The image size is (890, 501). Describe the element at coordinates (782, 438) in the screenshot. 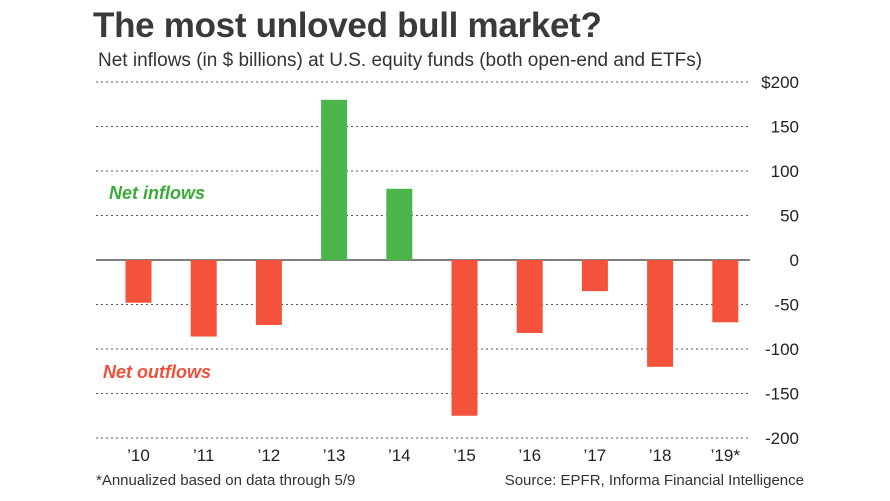

I see `y-tick-label: -200` at that location.